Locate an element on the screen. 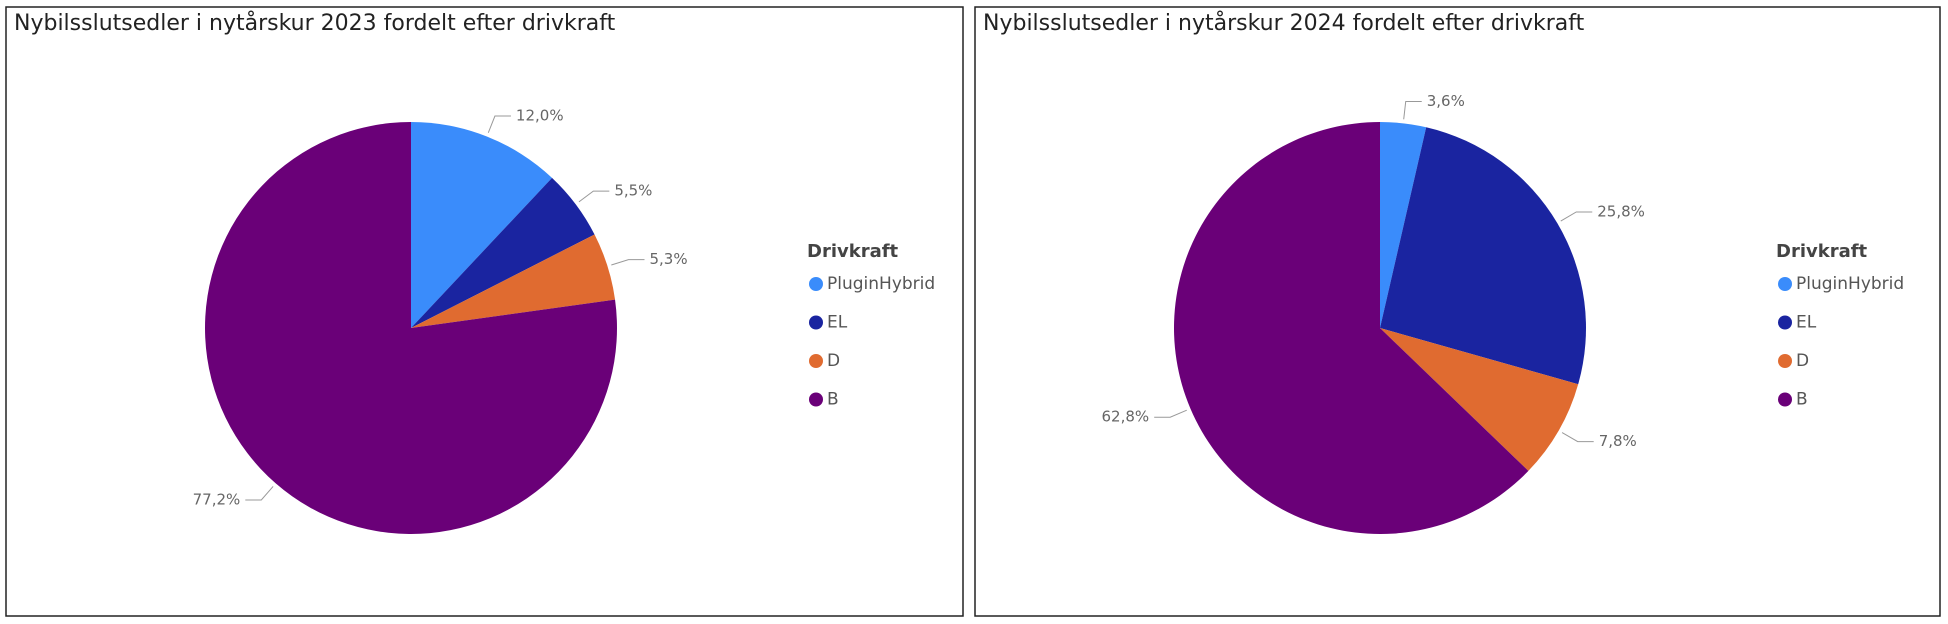 This screenshot has height=624, width=1948. data-label: 3,6% is located at coordinates (1446, 101).